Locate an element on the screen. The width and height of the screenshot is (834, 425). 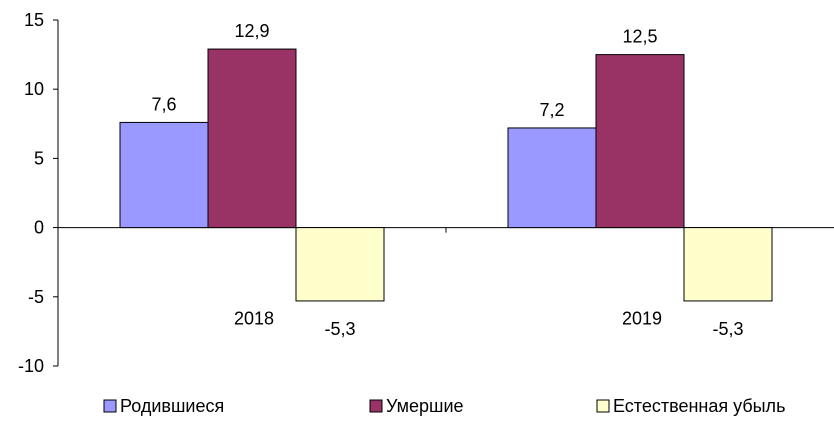
category-label: 2019 is located at coordinates (642, 319).